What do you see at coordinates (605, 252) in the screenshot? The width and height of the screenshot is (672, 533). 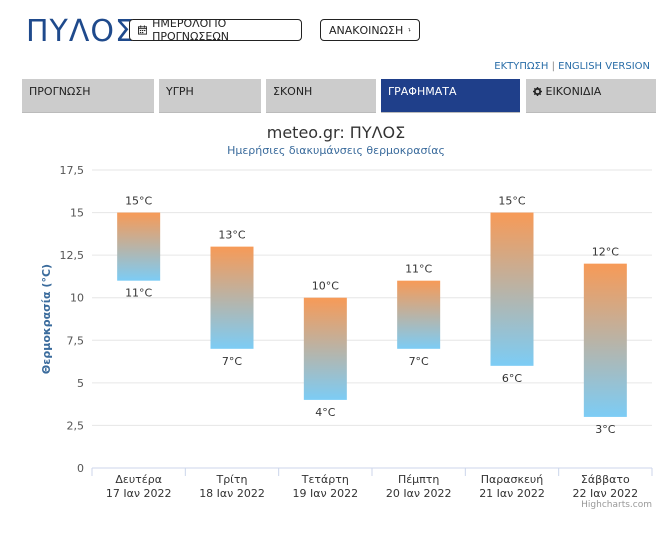 I see `high-temp-label: 12°C` at bounding box center [605, 252].